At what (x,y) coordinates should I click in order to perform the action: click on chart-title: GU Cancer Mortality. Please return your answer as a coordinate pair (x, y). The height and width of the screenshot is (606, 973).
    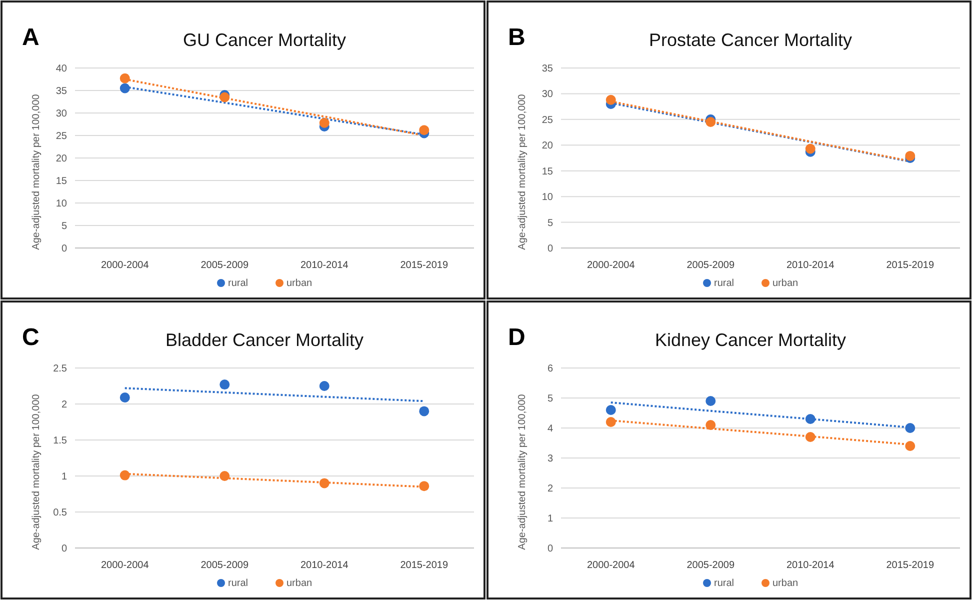
    Looking at the image, I should click on (264, 40).